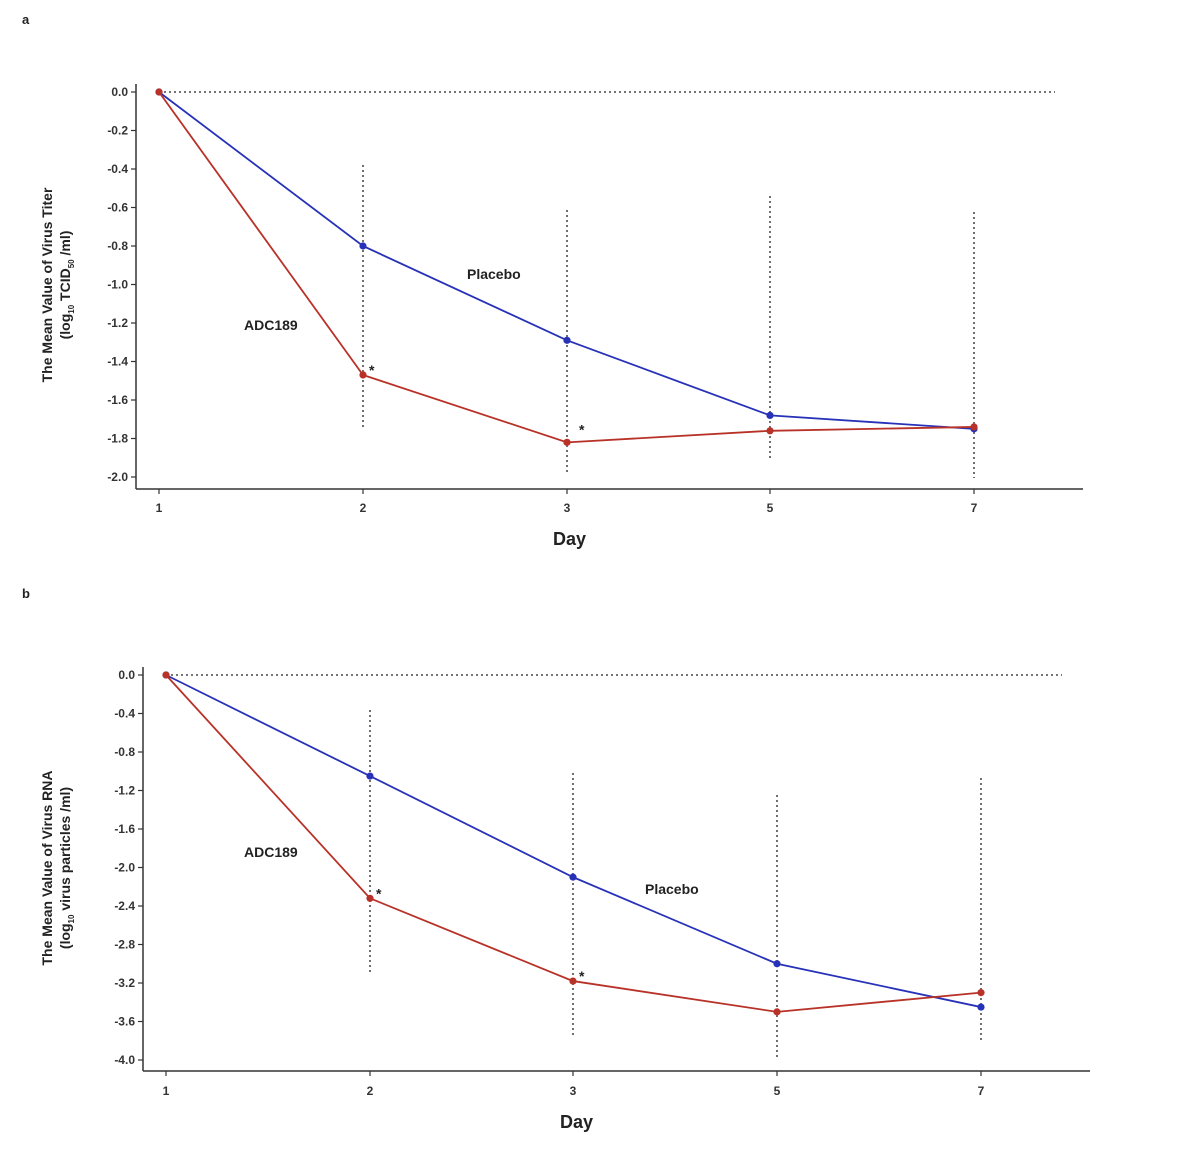 The width and height of the screenshot is (1186, 1166). I want to click on y-axis-title-part: /ml), so click(65, 245).